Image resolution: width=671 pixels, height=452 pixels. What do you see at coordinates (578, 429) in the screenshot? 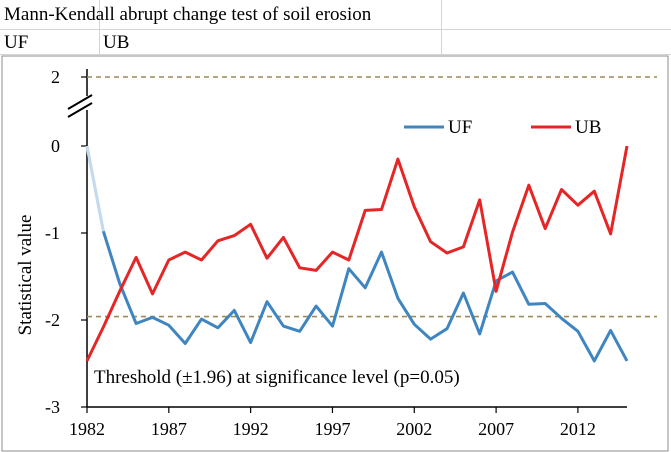
I see `x-tick-label: 2012` at bounding box center [578, 429].